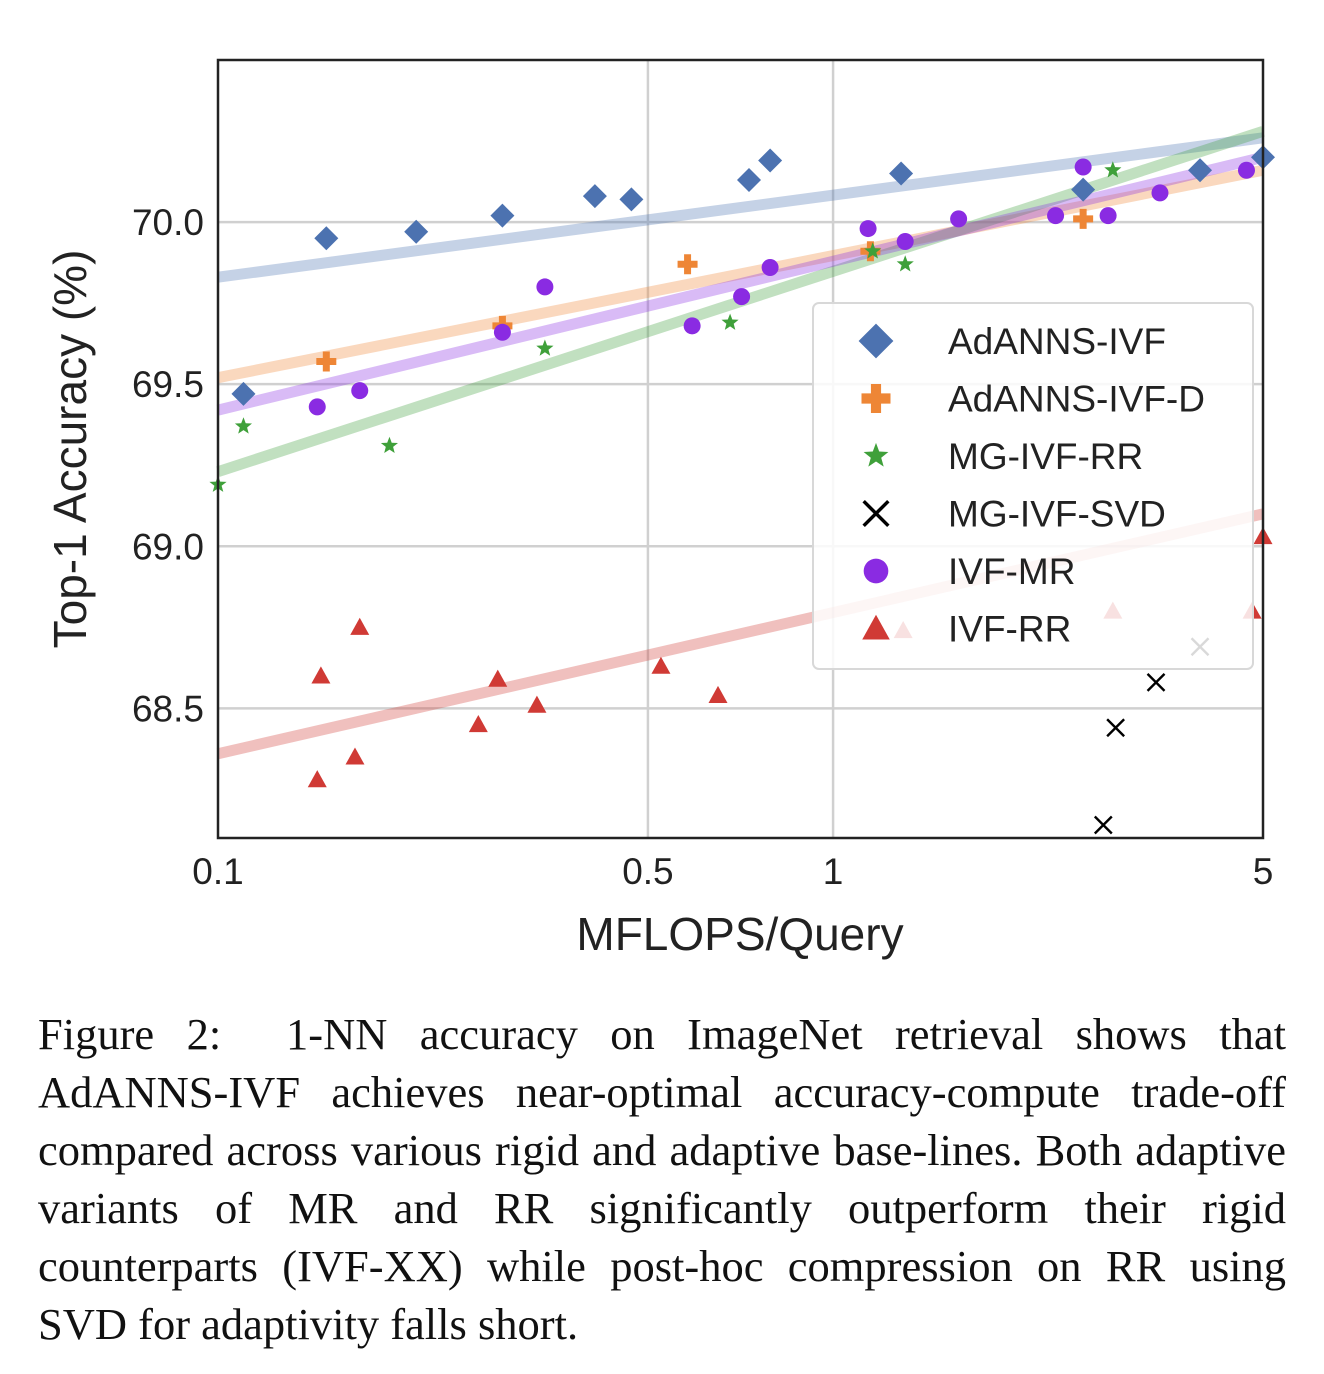  What do you see at coordinates (647, 871) in the screenshot?
I see `x-tick-label: 0.5` at bounding box center [647, 871].